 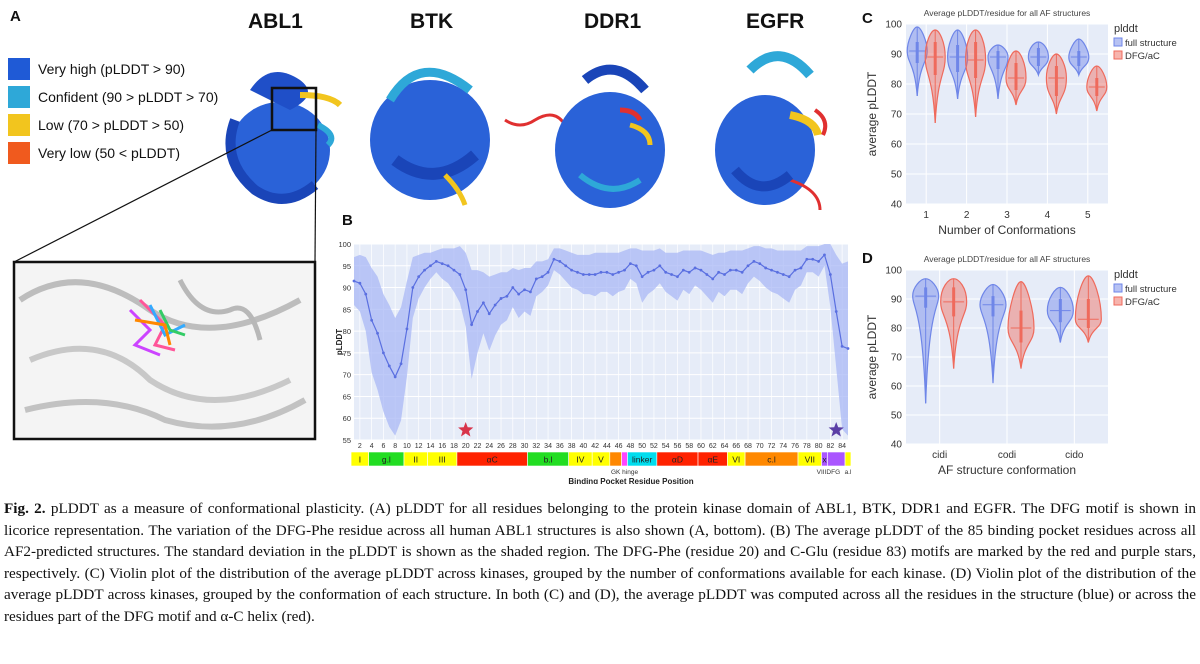 I want to click on y-tick-label: 95, so click(x=347, y=266).